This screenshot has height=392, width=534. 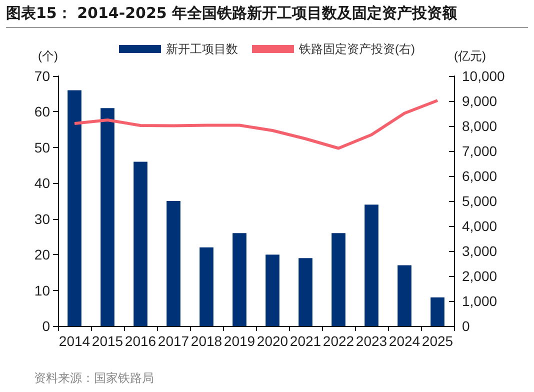 I want to click on y-axis-title: (个), so click(x=48, y=56).